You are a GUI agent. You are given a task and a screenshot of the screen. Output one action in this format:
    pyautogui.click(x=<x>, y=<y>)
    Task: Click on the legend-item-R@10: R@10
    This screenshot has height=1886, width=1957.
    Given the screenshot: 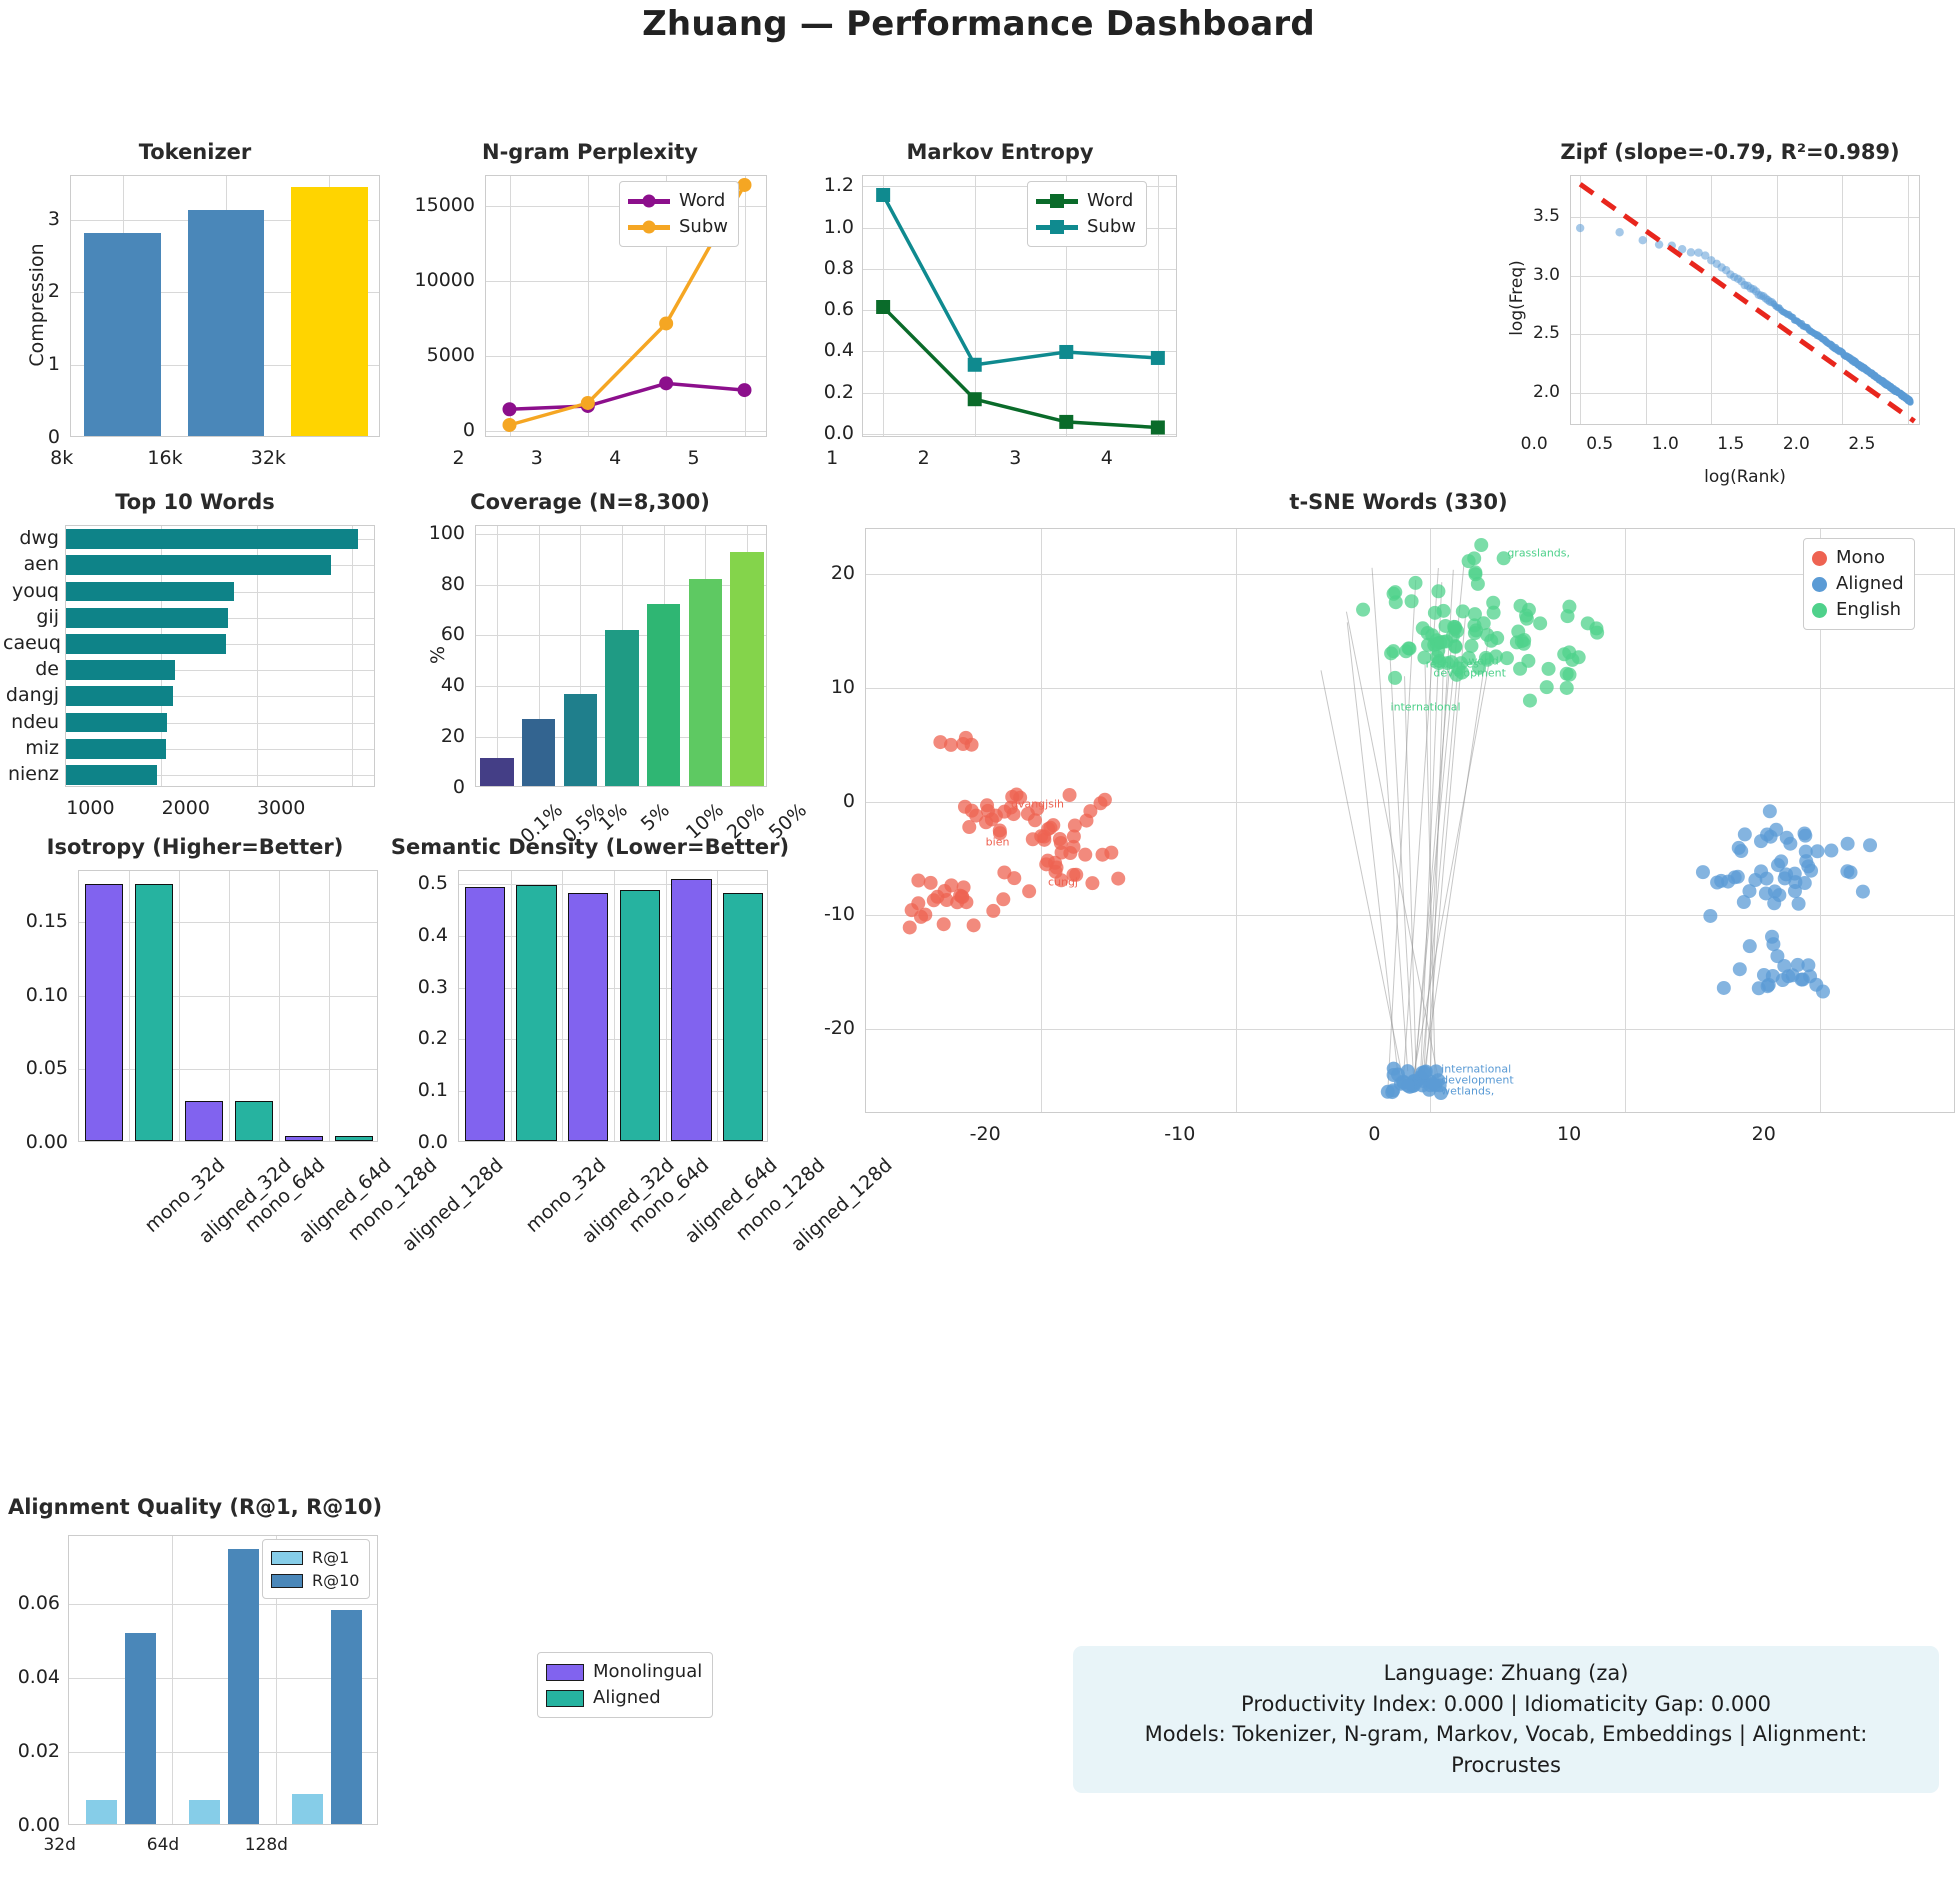 What is the action you would take?
    pyautogui.click(x=315, y=1580)
    